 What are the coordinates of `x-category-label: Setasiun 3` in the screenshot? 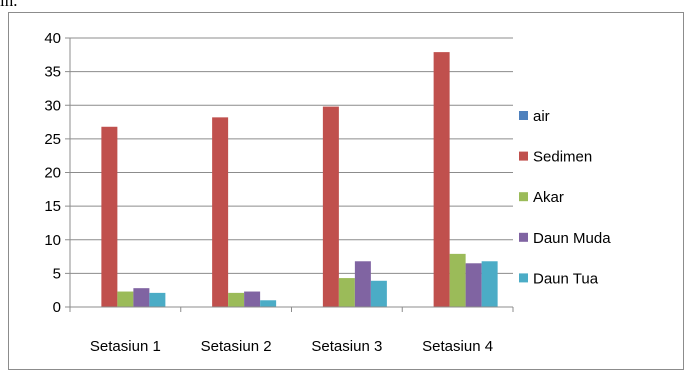 It's located at (346, 346).